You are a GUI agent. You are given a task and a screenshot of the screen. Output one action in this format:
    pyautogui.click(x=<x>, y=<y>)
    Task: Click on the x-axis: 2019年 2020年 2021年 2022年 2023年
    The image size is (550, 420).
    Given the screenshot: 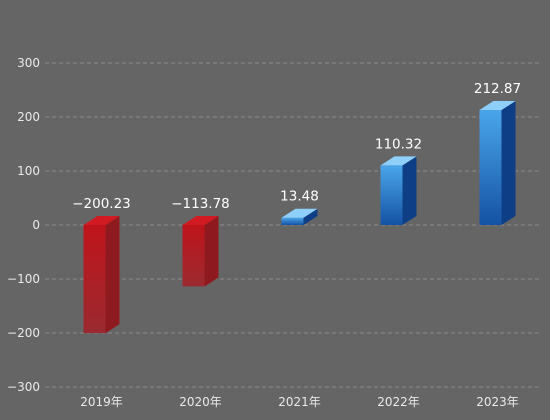 What is the action you would take?
    pyautogui.click(x=299, y=402)
    